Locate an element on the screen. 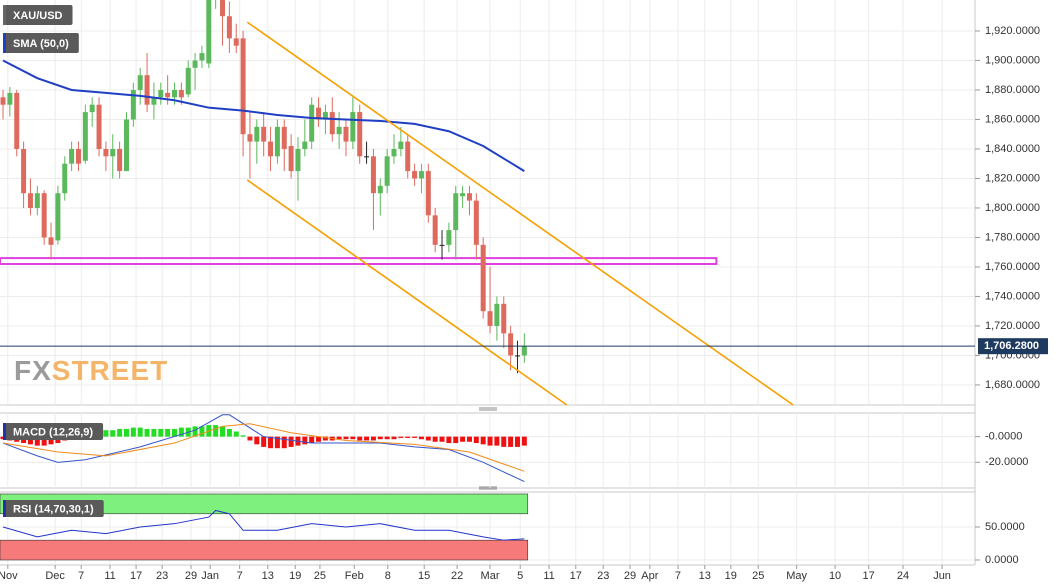 This screenshot has height=587, width=1060. x-tick-label: 15 is located at coordinates (424, 576).